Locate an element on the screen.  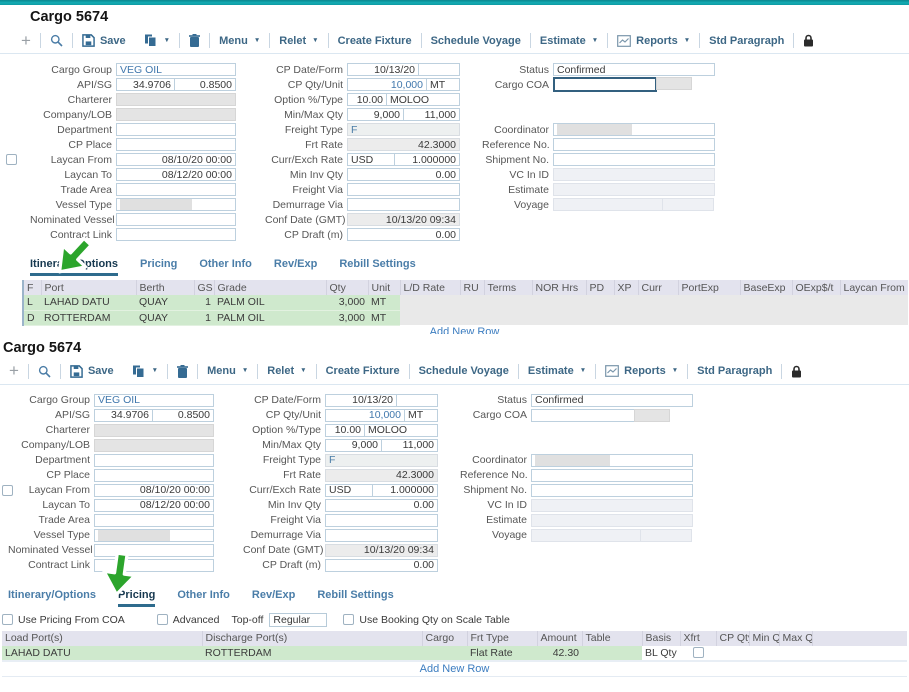
cell-gs: 1 is located at coordinates (204, 318).